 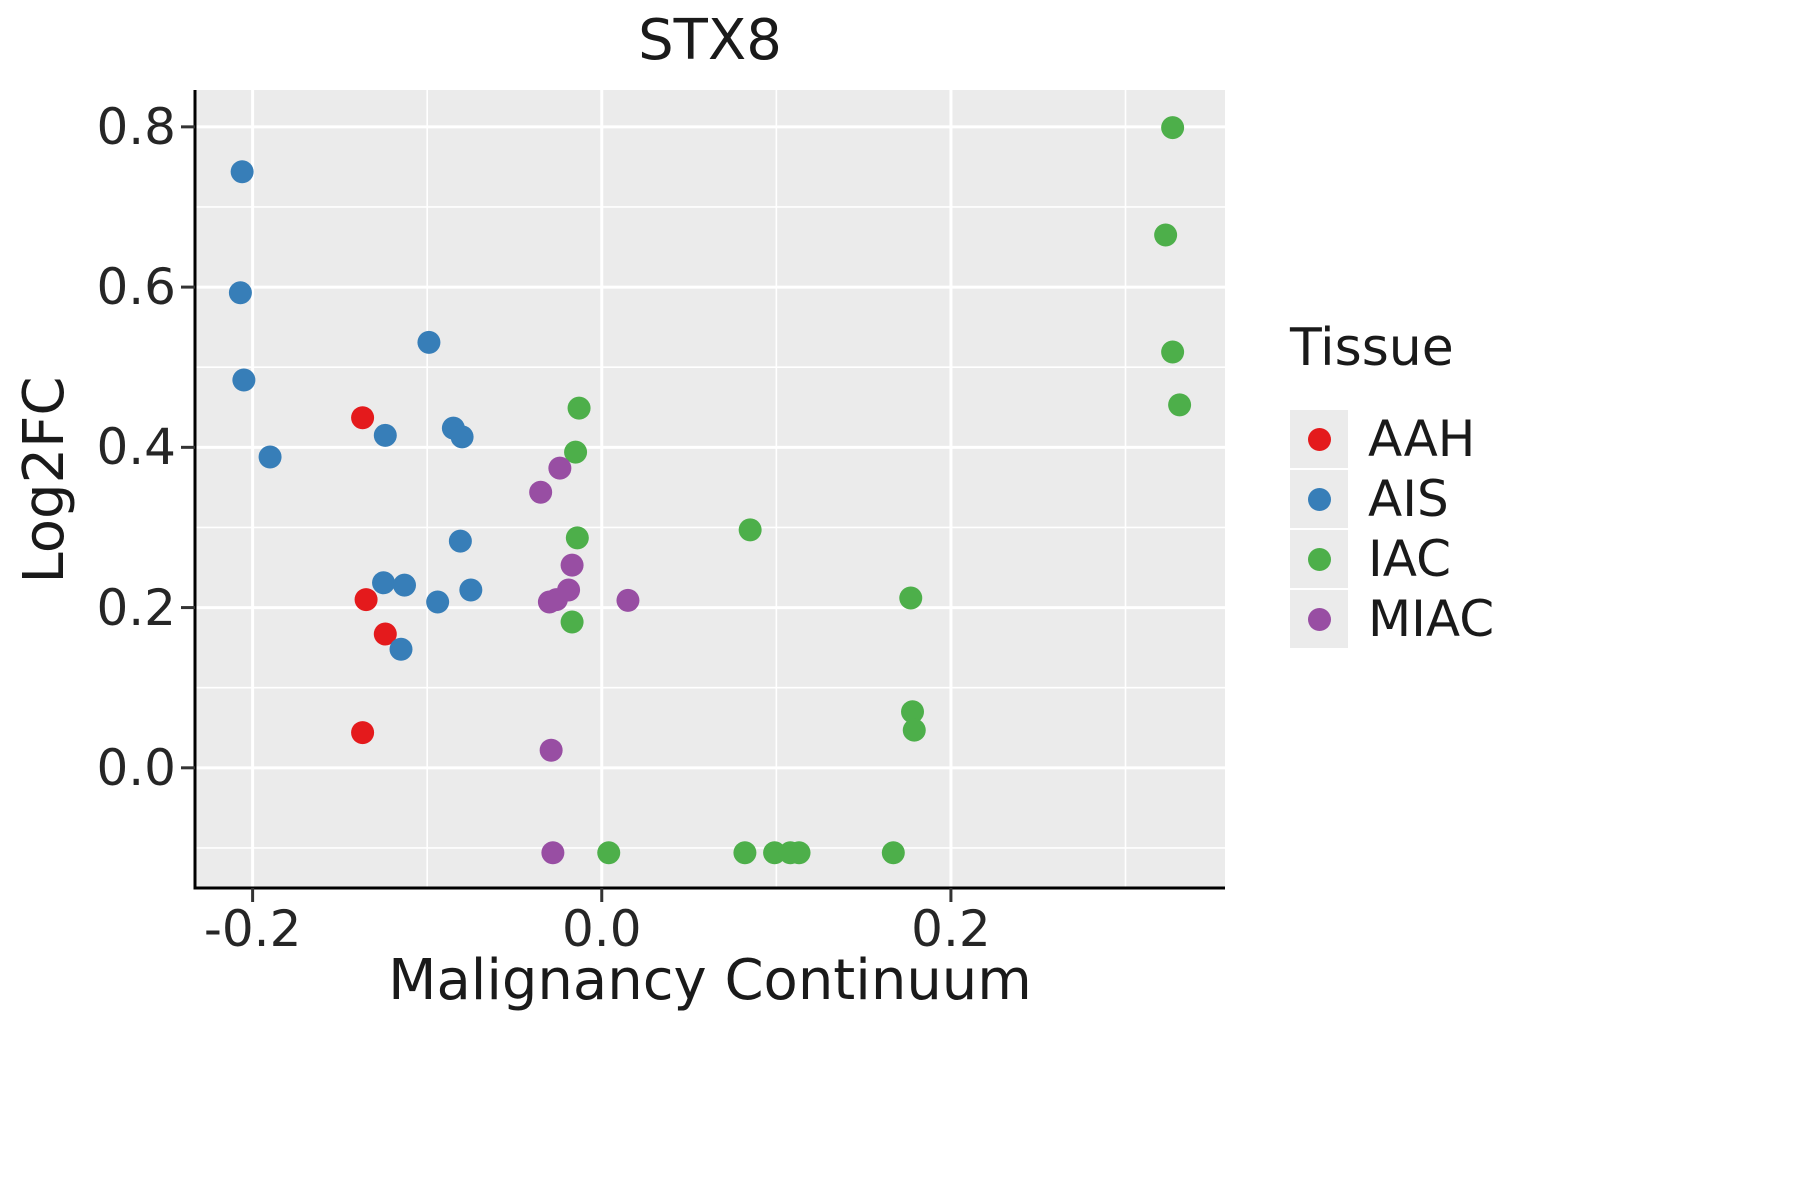 What do you see at coordinates (136, 287) in the screenshot?
I see `y-tick-label: 0.6` at bounding box center [136, 287].